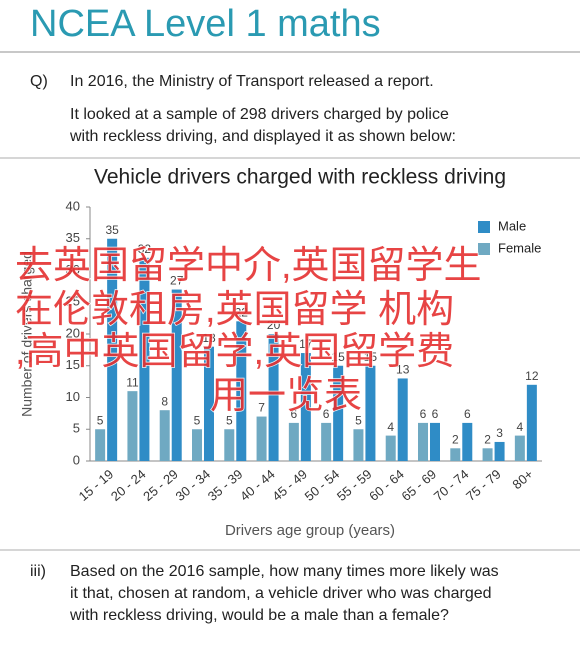  What do you see at coordinates (73, 364) in the screenshot?
I see `y-tick-label: 15` at bounding box center [73, 364].